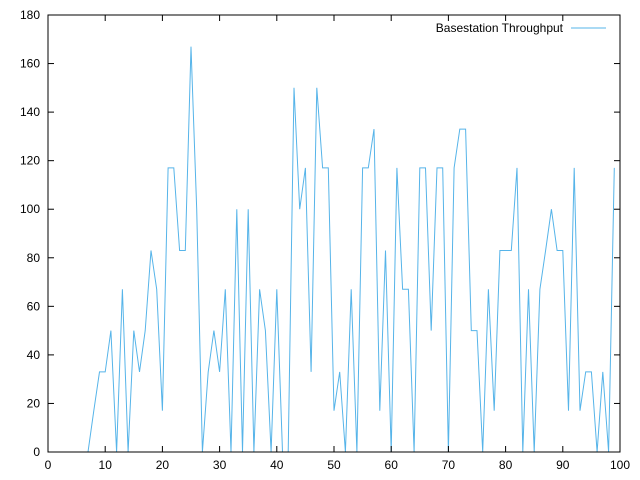  What do you see at coordinates (449, 465) in the screenshot?
I see `x-tick-label: 70` at bounding box center [449, 465].